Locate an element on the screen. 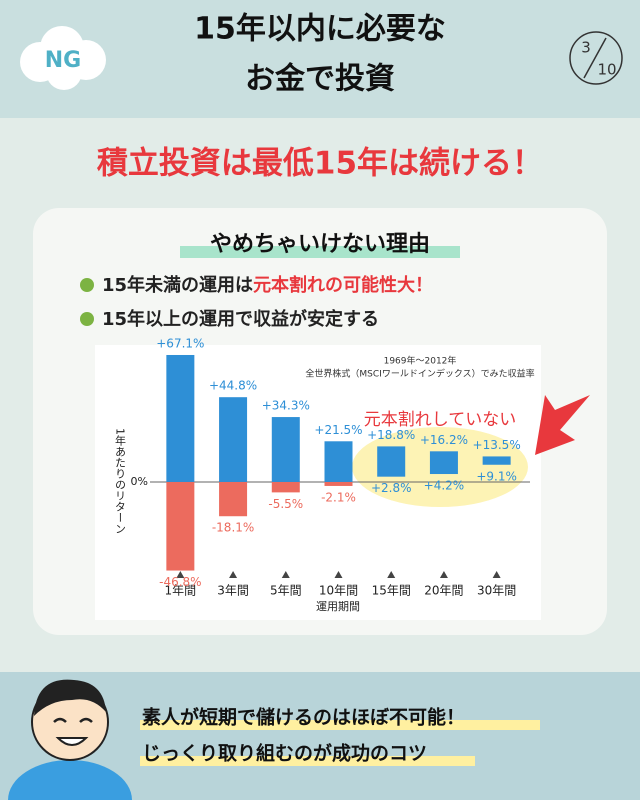 The image size is (640, 800). x-tick-label: 10年間 is located at coordinates (338, 591).